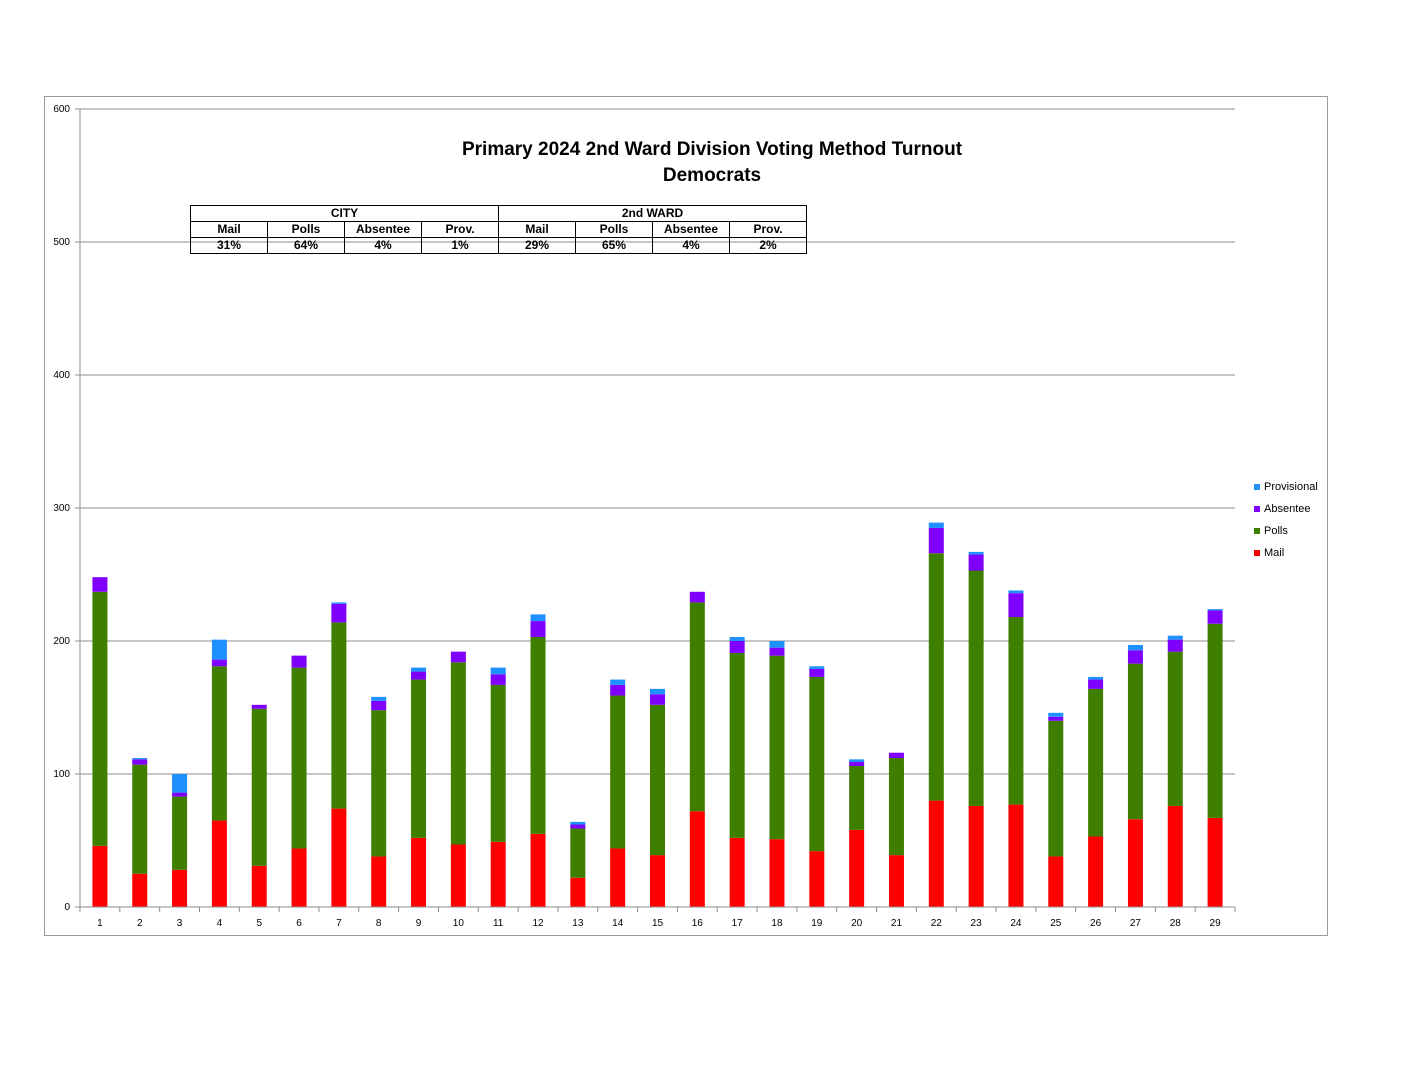 Image resolution: width=1408 pixels, height=1088 pixels. What do you see at coordinates (229, 229) in the screenshot?
I see `header-cell: Mail` at bounding box center [229, 229].